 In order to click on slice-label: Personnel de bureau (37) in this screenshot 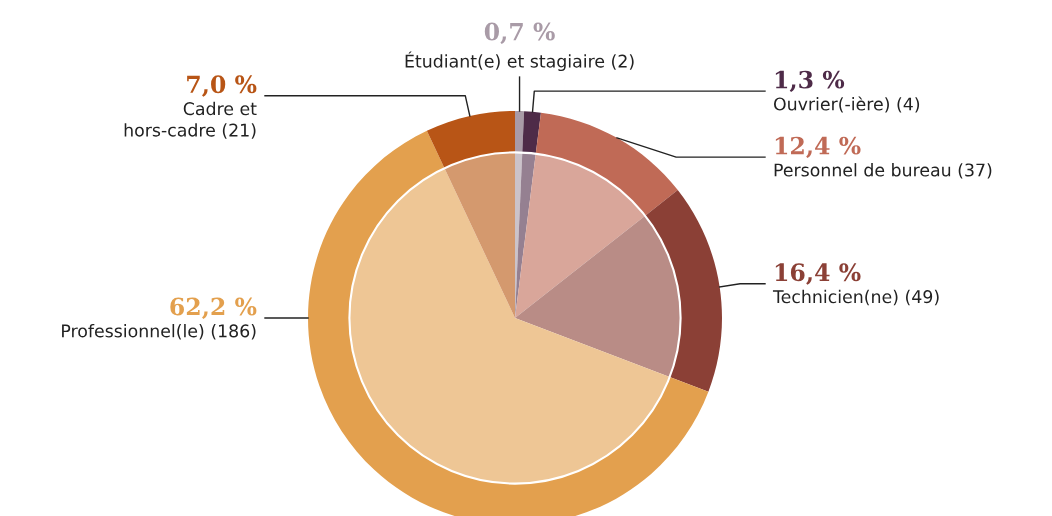, I will do `click(883, 171)`.